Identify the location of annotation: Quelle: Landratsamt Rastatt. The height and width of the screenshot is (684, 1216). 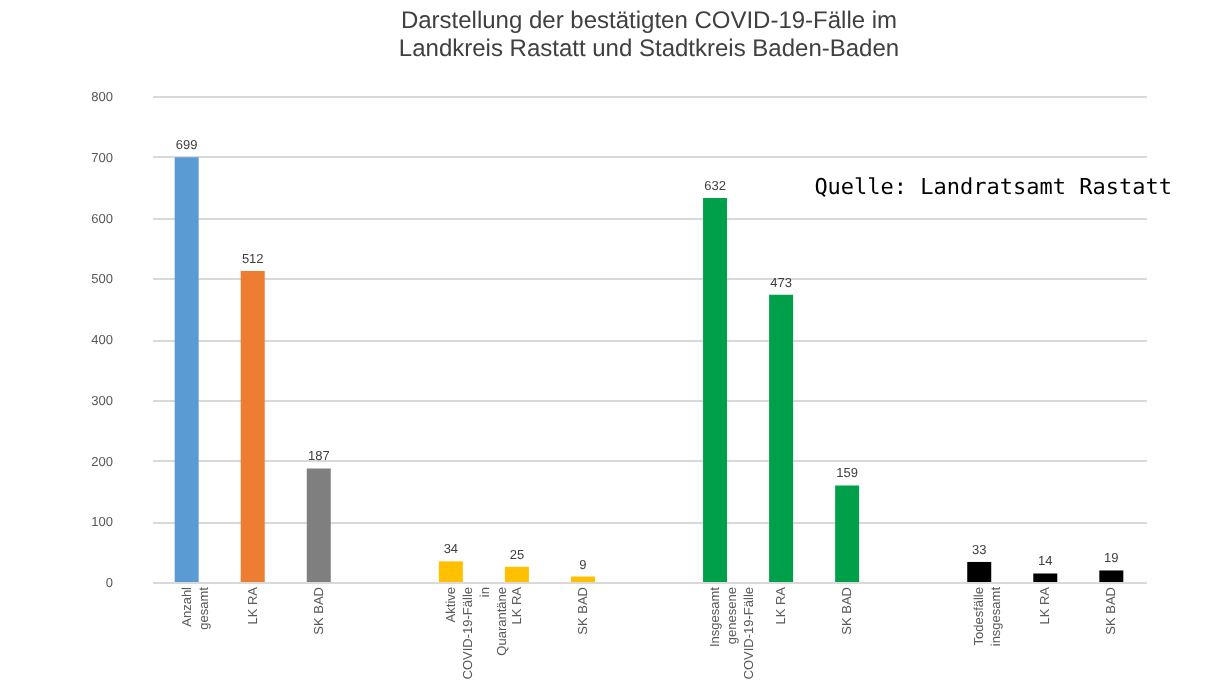
(993, 187).